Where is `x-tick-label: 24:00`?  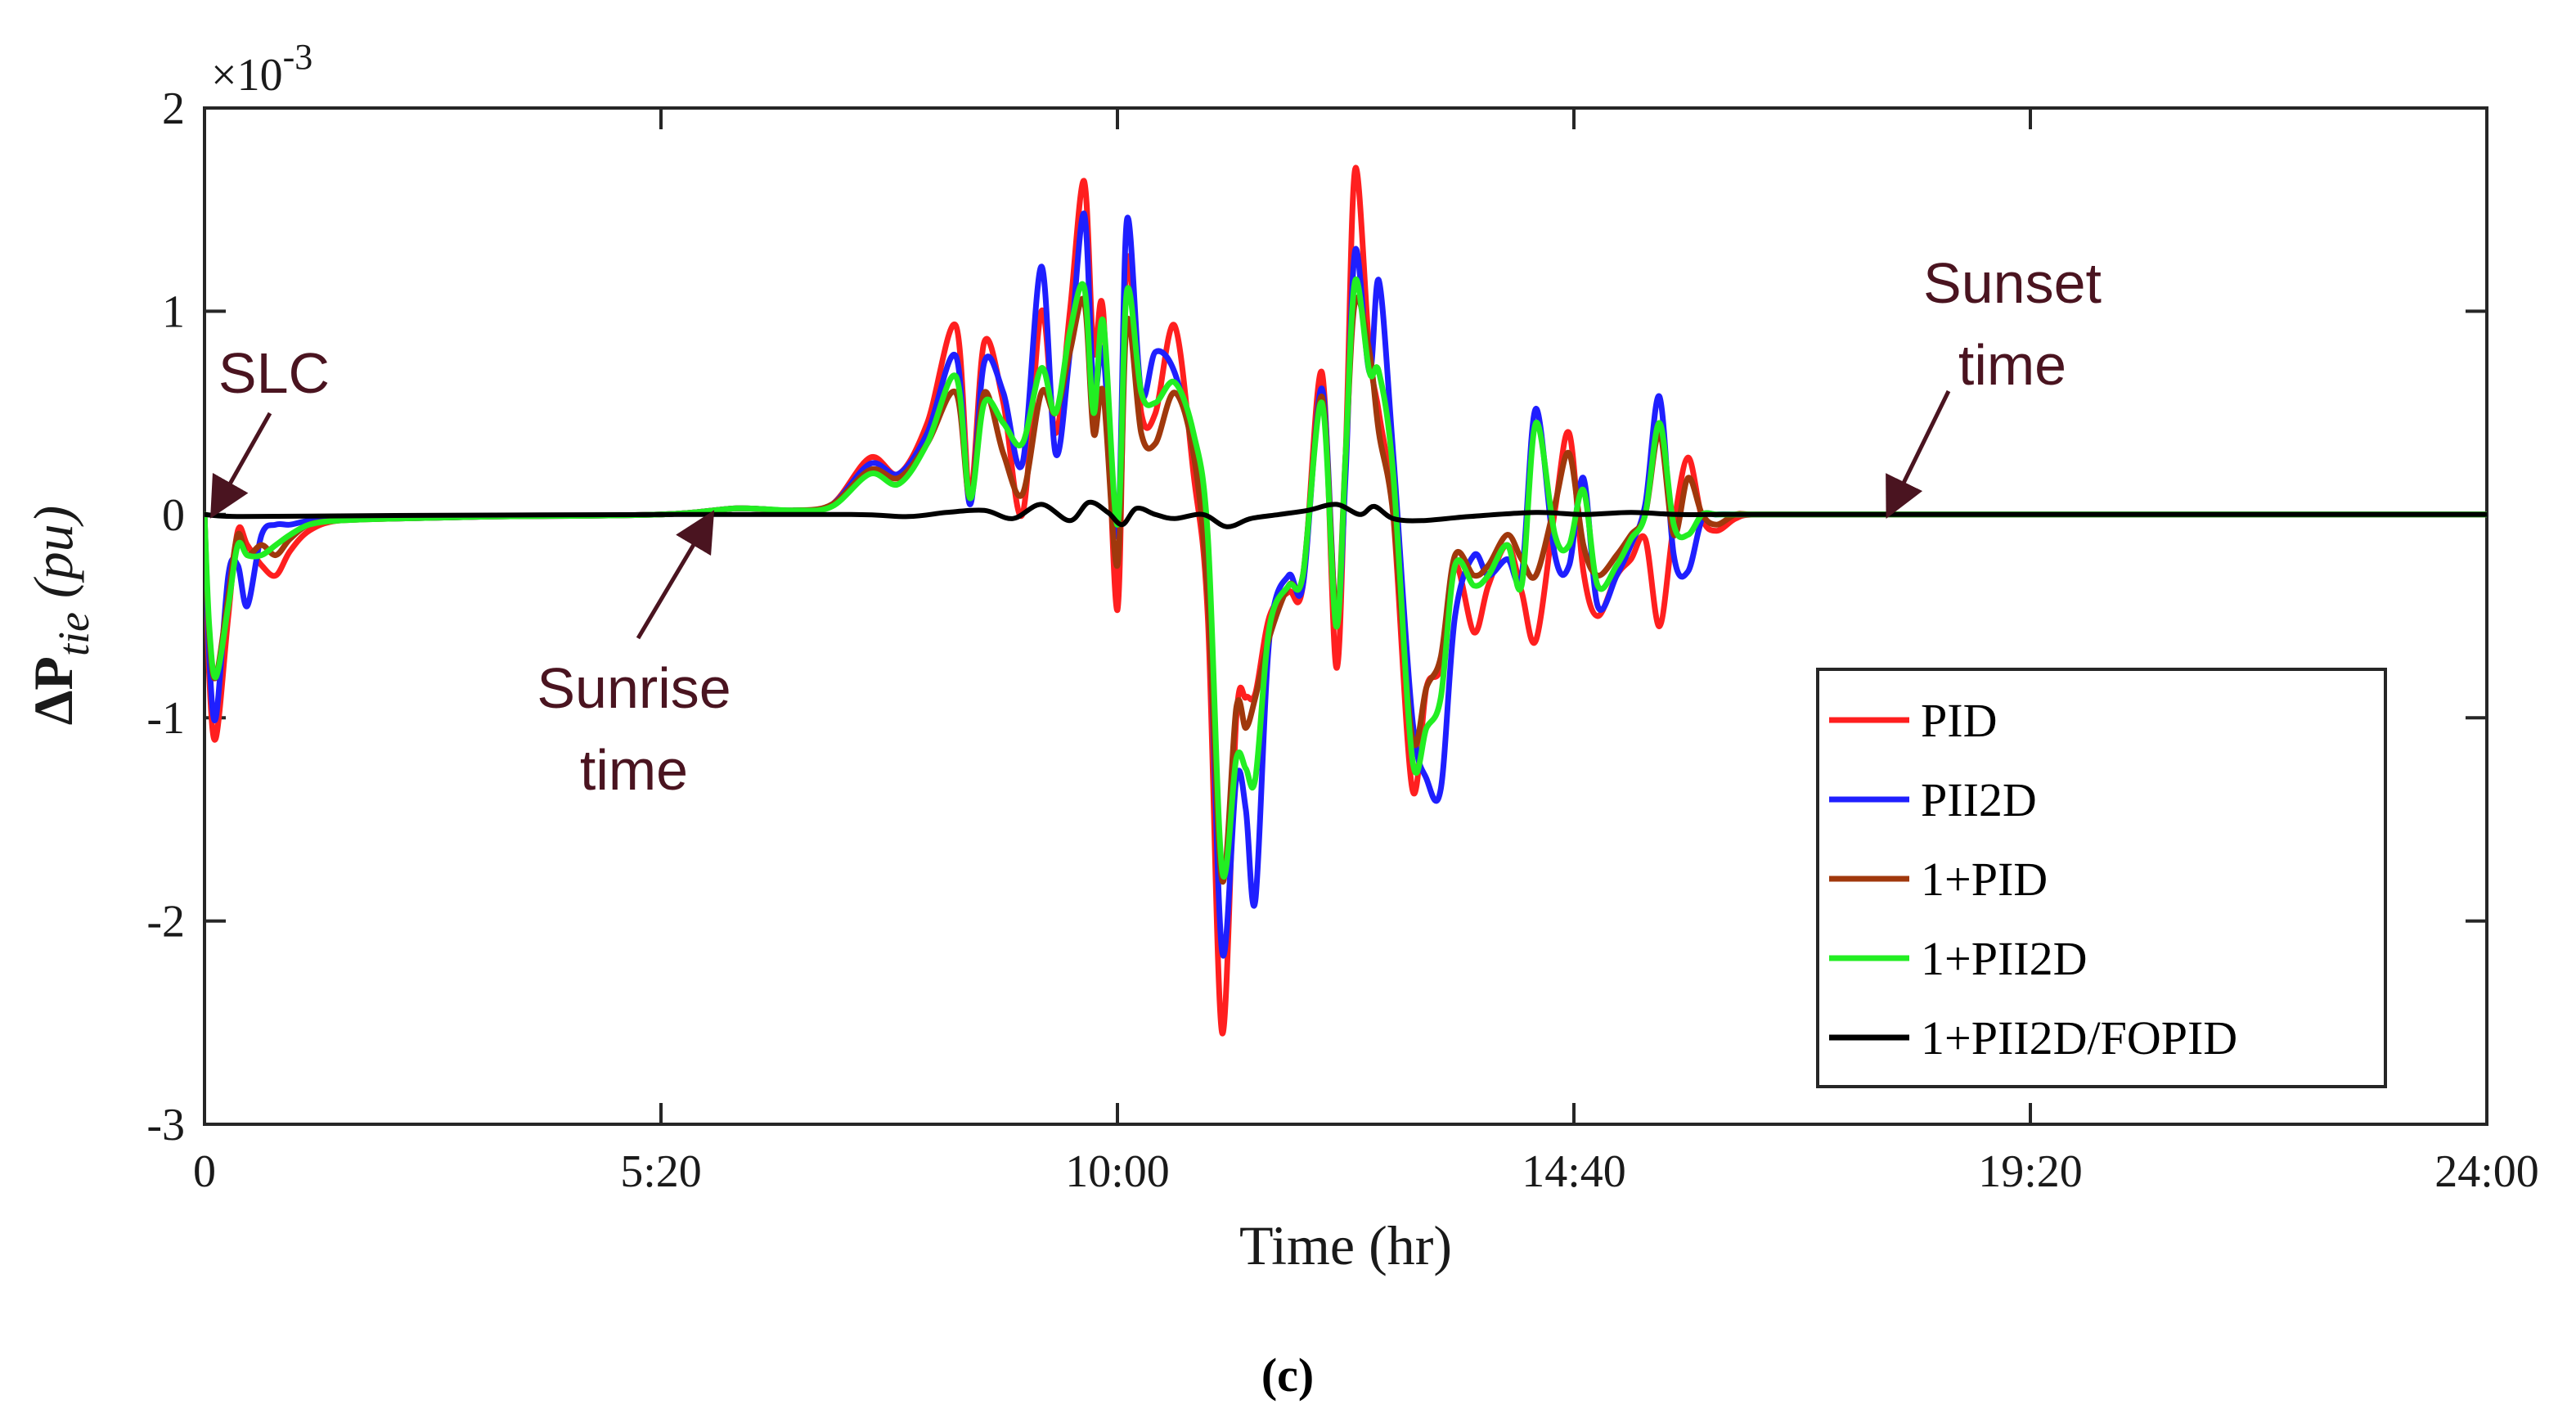
x-tick-label: 24:00 is located at coordinates (2486, 1171).